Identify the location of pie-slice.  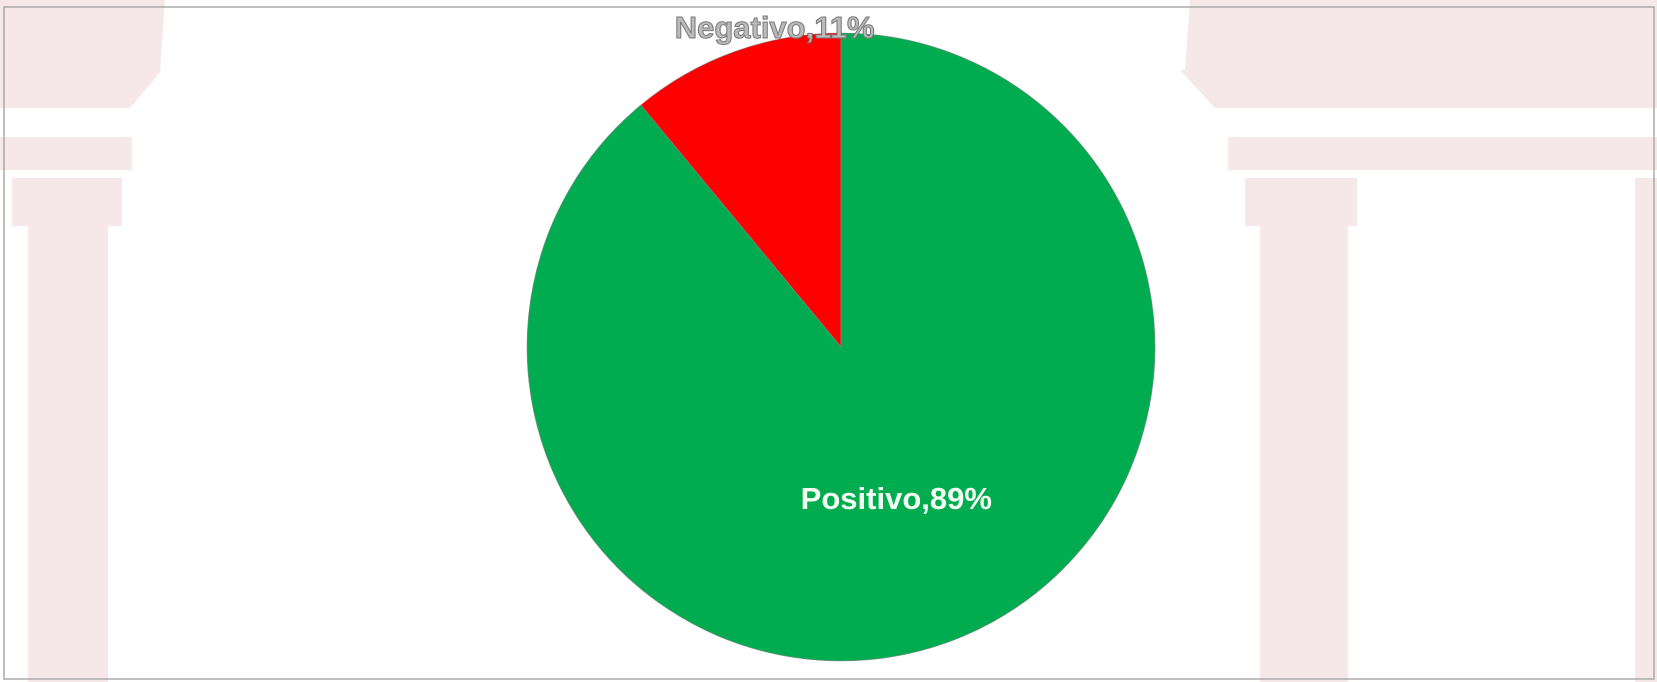
(741, 190).